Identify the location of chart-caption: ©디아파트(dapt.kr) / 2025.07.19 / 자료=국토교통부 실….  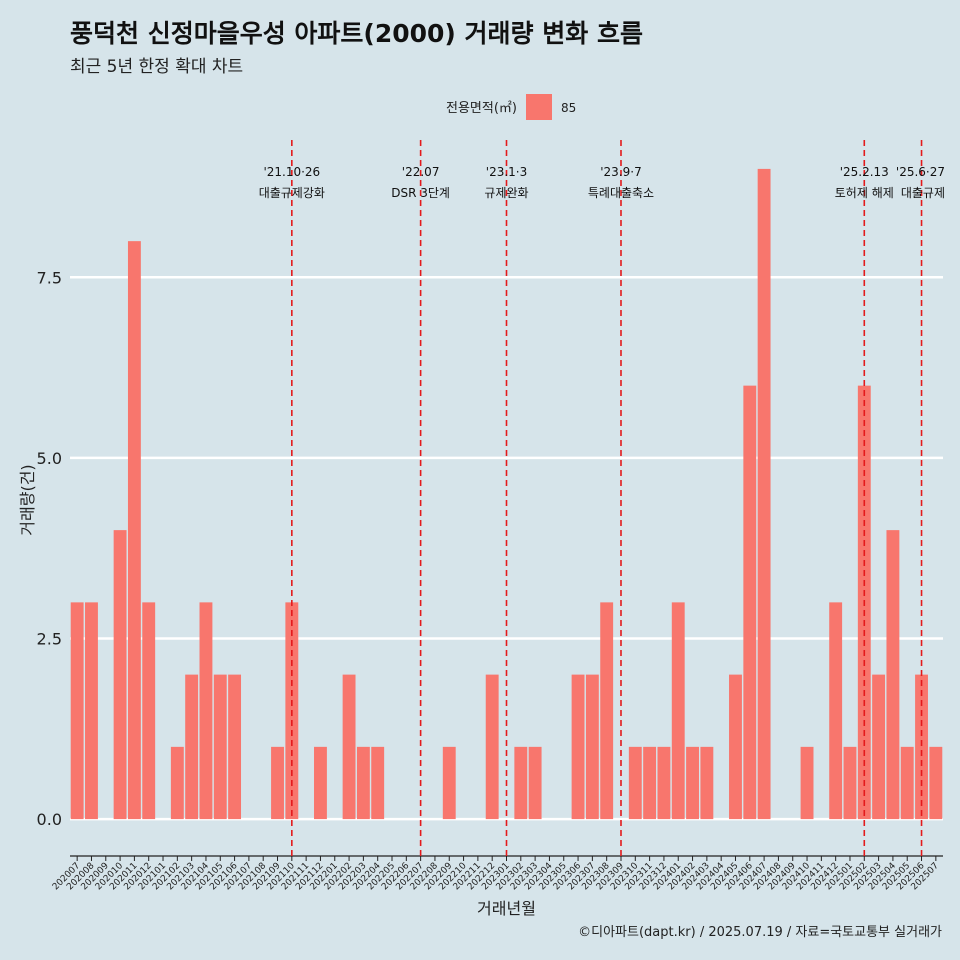
(760, 932).